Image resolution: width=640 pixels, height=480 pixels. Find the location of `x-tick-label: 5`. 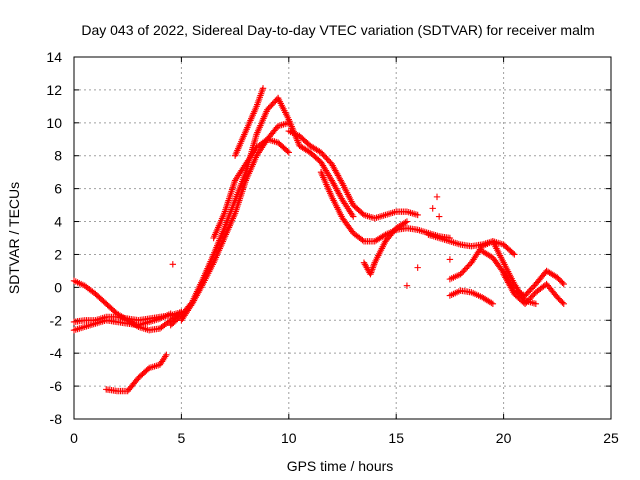

x-tick-label: 5 is located at coordinates (182, 438).